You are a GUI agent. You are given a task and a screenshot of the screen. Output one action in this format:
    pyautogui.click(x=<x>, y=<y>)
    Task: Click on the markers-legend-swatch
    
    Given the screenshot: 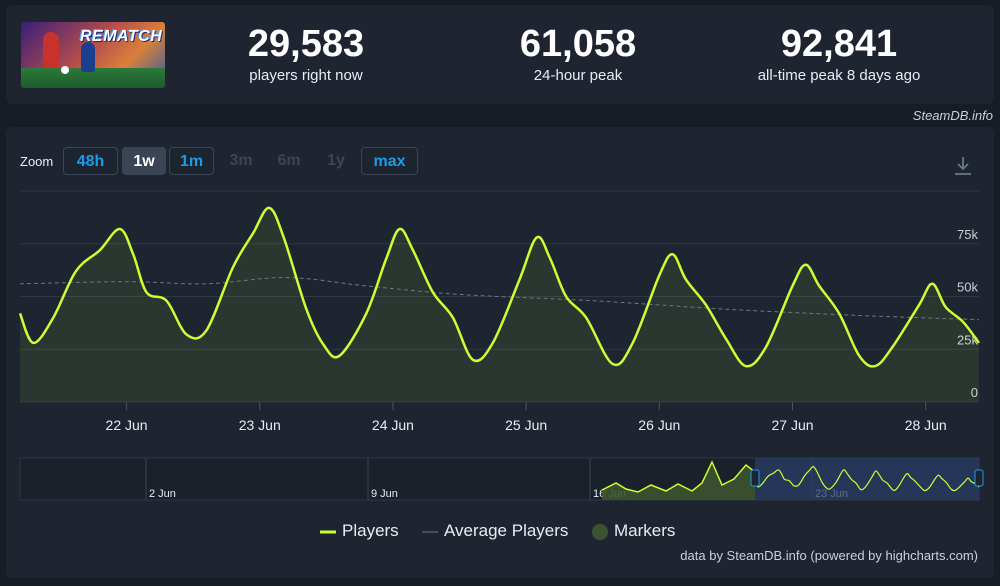 What is the action you would take?
    pyautogui.click(x=600, y=531)
    